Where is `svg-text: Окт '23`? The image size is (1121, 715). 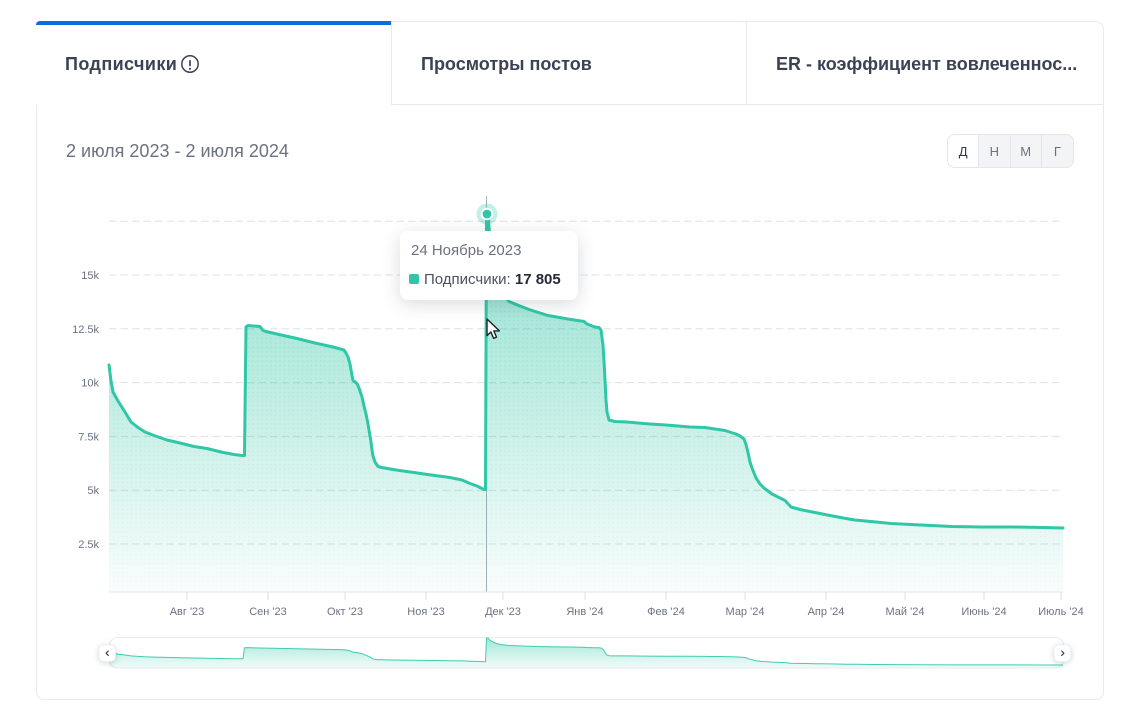 svg-text: Окт '23 is located at coordinates (345, 612).